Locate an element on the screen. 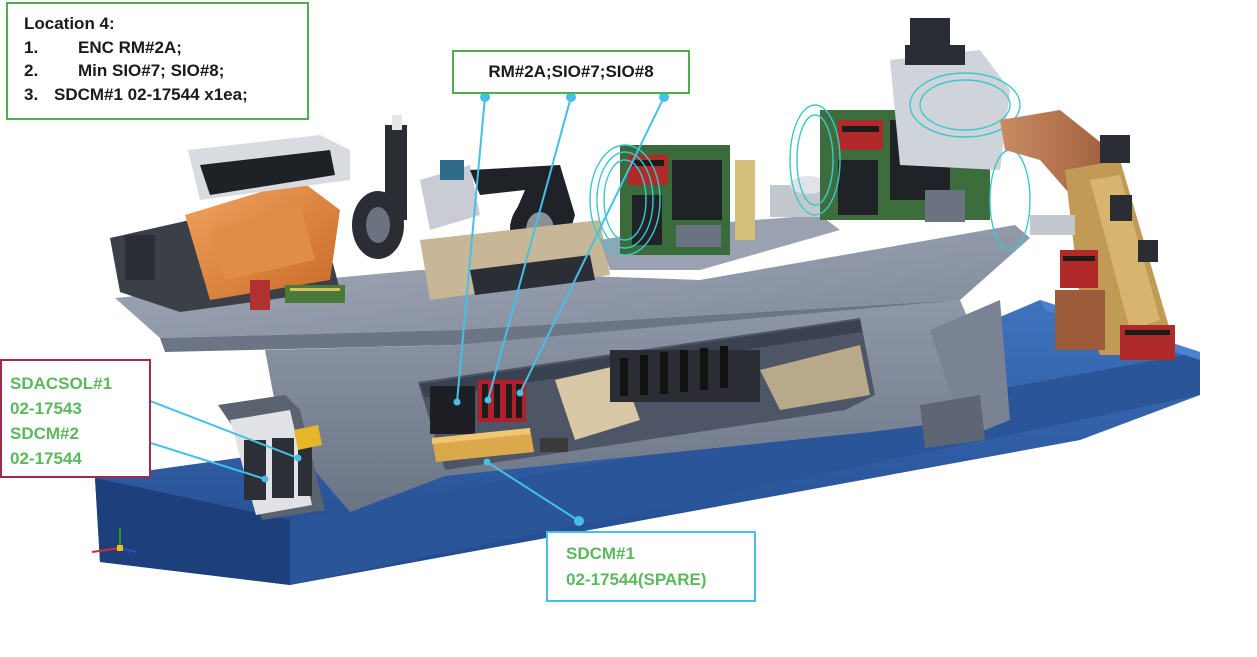 Image resolution: width=1257 pixels, height=657 pixels. rm-sio-label: RM#2A;SIO#7;SIO#8 is located at coordinates (571, 71).